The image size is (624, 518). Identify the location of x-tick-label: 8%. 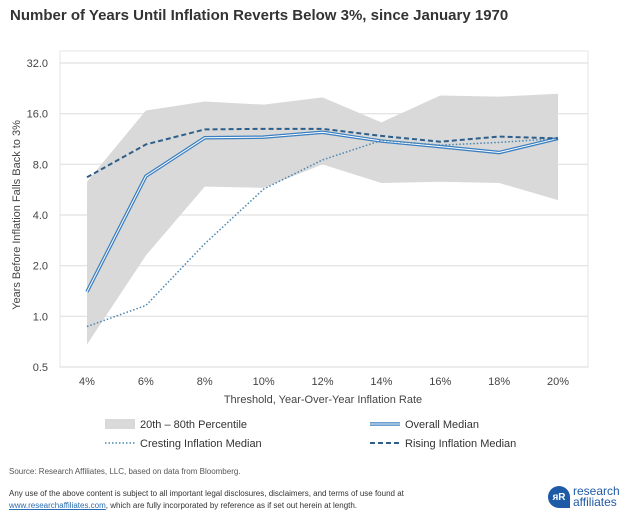
(205, 382).